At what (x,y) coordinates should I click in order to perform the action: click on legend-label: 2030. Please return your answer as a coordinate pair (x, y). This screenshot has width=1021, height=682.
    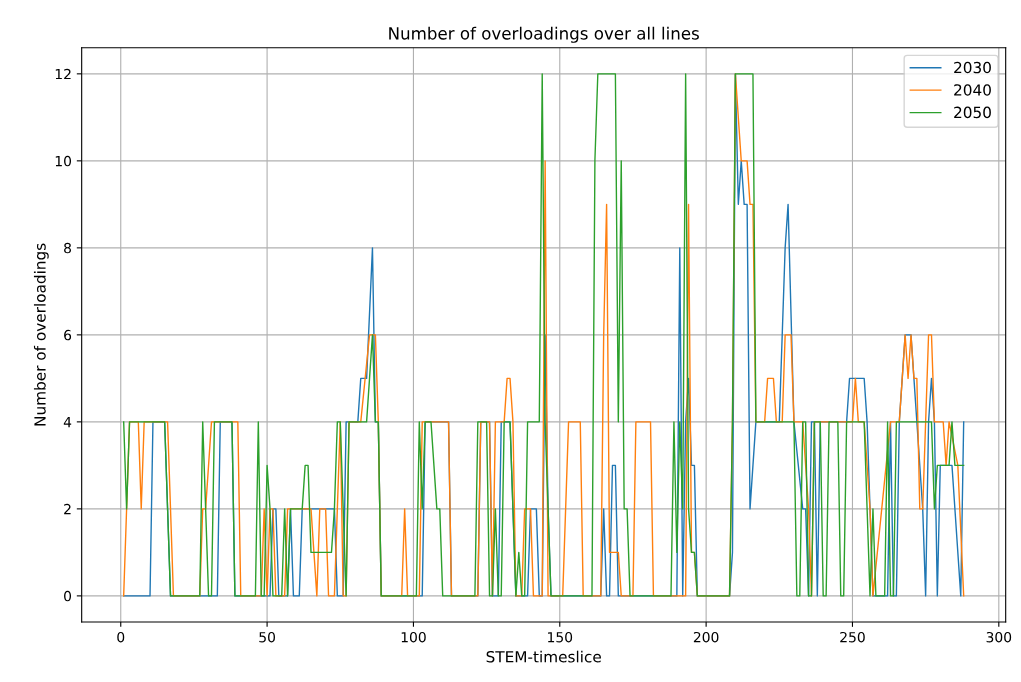
    Looking at the image, I should click on (972, 67).